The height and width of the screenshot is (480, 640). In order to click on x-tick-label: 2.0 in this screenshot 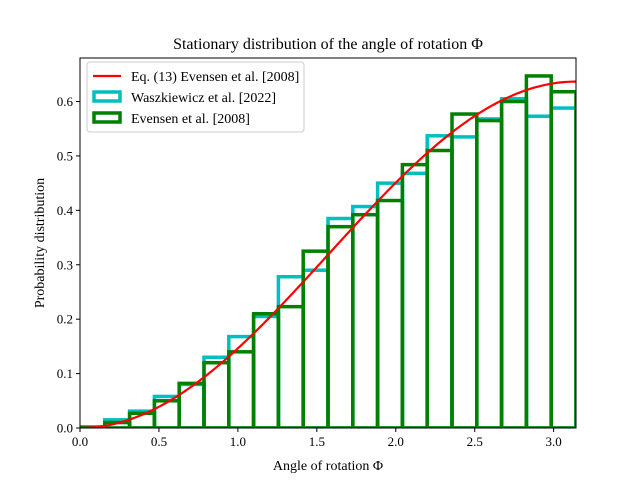, I will do `click(396, 441)`.